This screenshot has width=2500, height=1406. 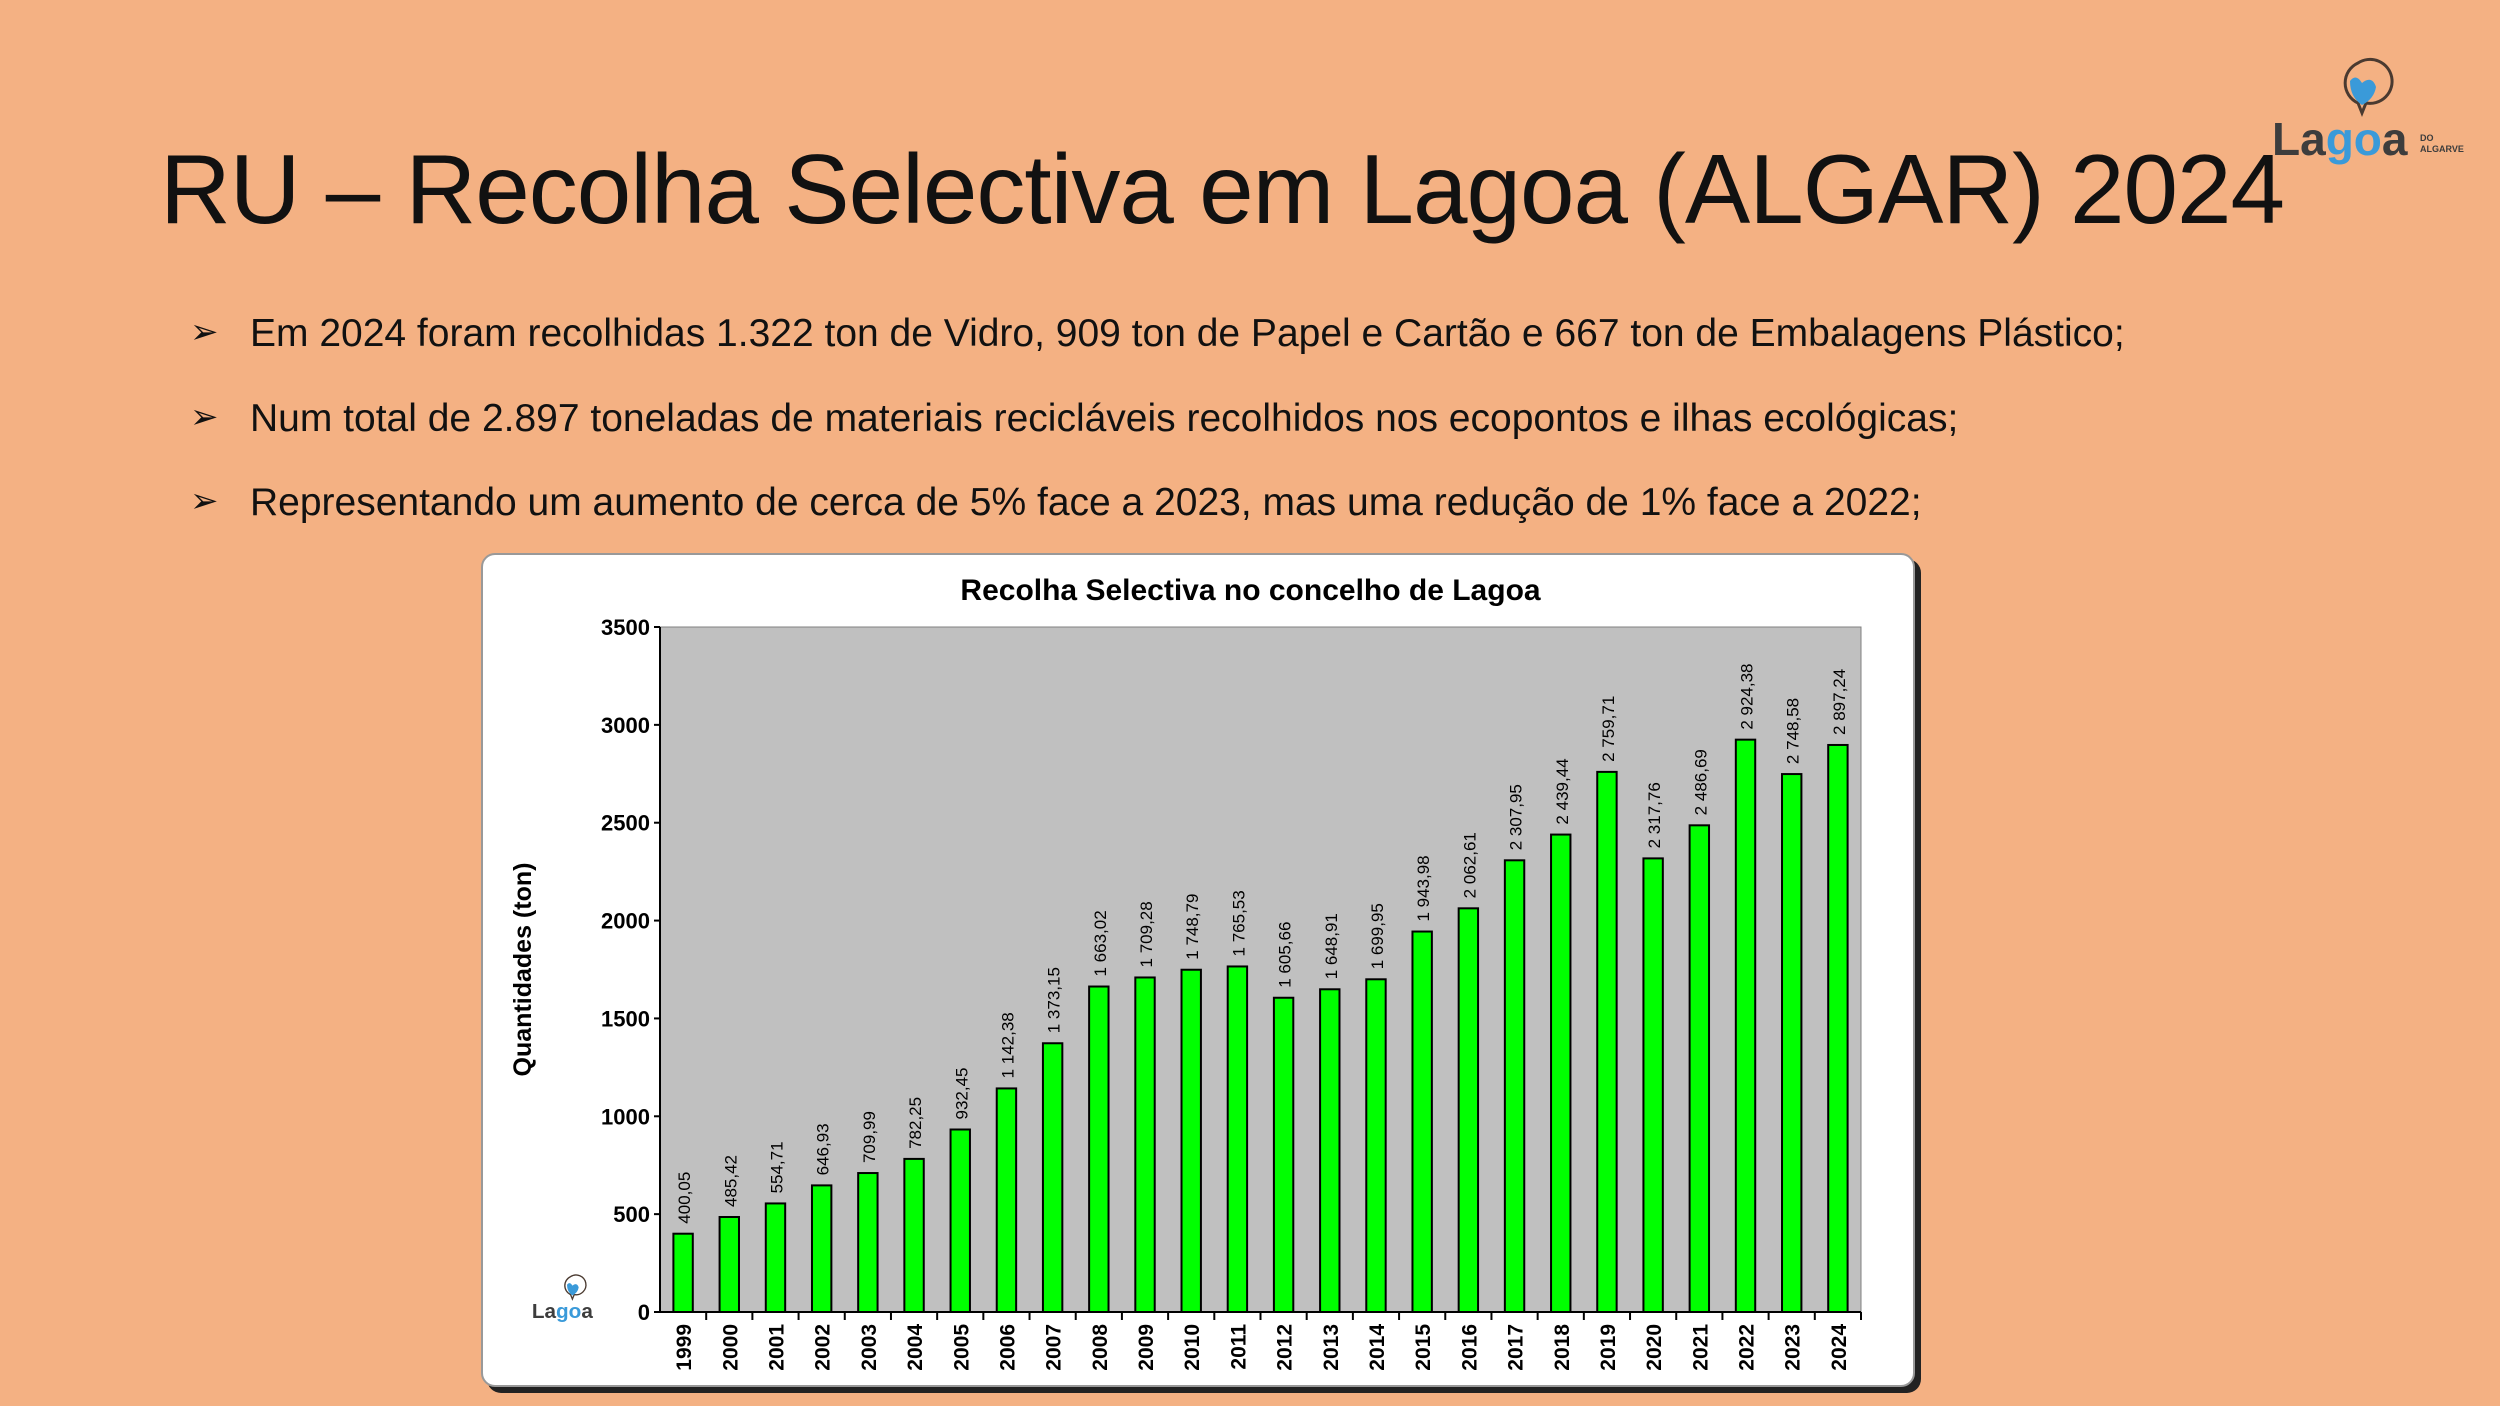 I want to click on data-label: 485,42, so click(x=730, y=1181).